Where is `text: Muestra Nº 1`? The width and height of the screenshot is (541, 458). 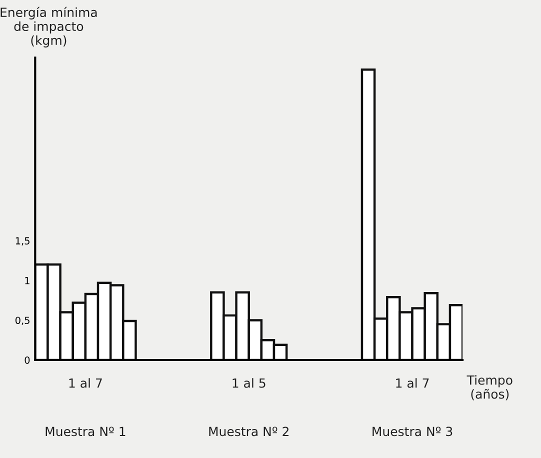 text: Muestra Nº 1 is located at coordinates (86, 431).